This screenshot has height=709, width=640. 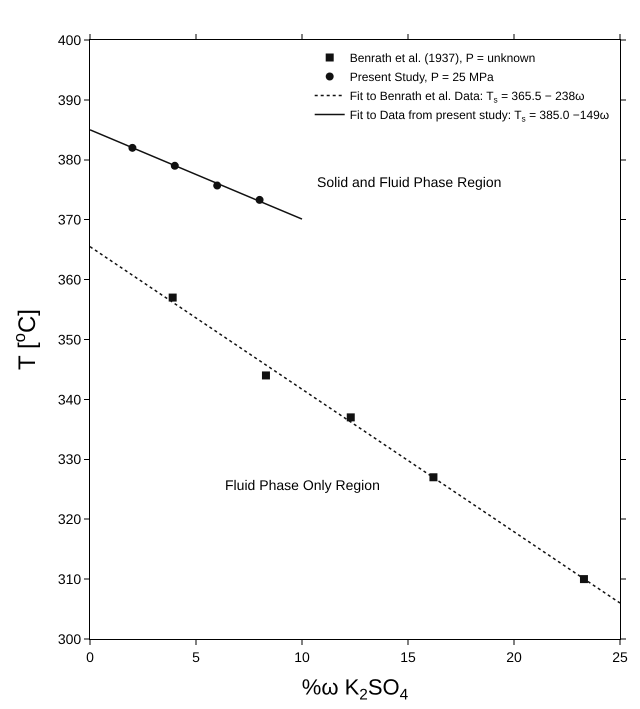 What do you see at coordinates (70, 160) in the screenshot?
I see `y-tick-label: 380` at bounding box center [70, 160].